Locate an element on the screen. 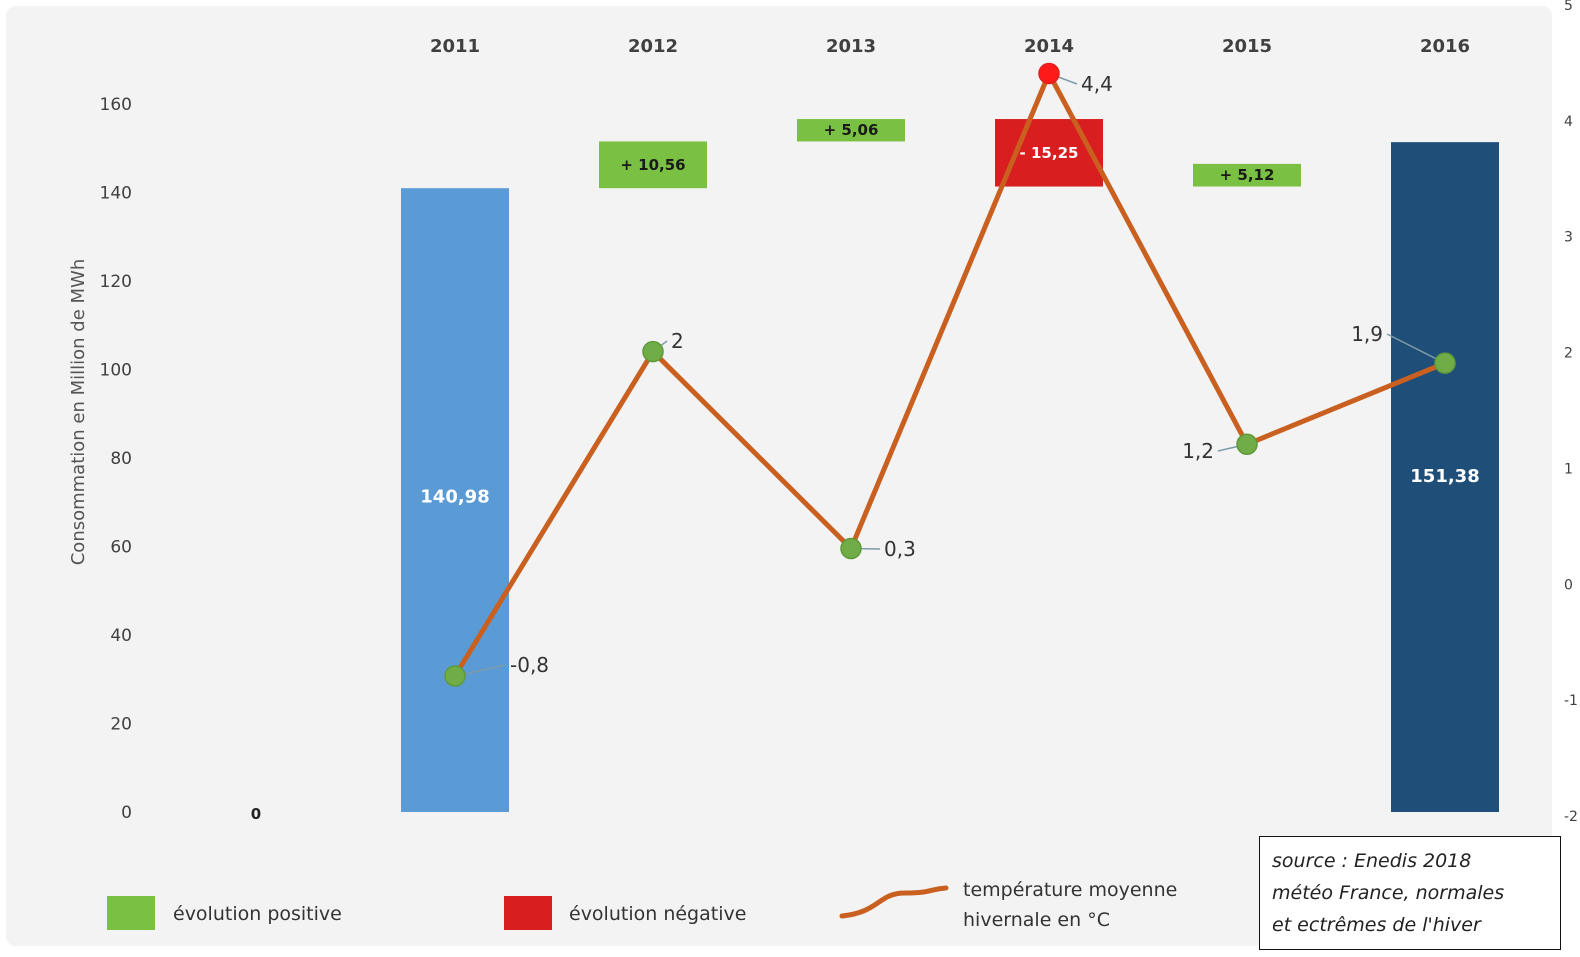 This screenshot has height=957, width=1580. source-line: et ectrêmes de l'hiver is located at coordinates (1410, 925).